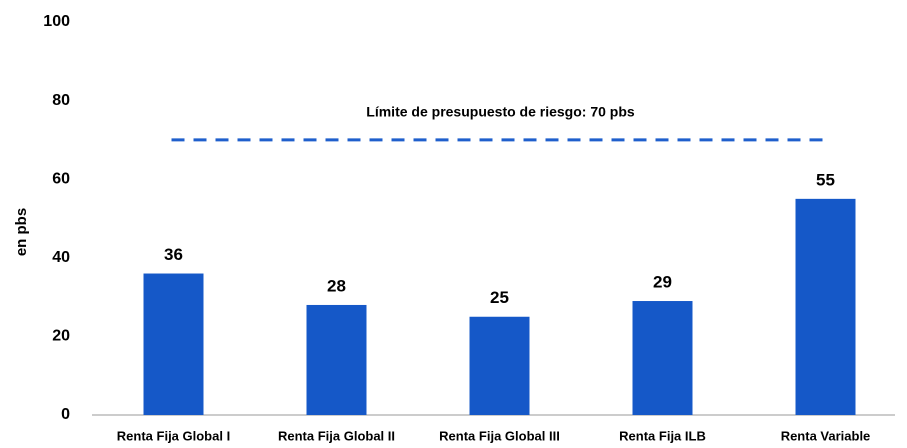  Describe the element at coordinates (662, 282) in the screenshot. I see `data-label: 29` at that location.